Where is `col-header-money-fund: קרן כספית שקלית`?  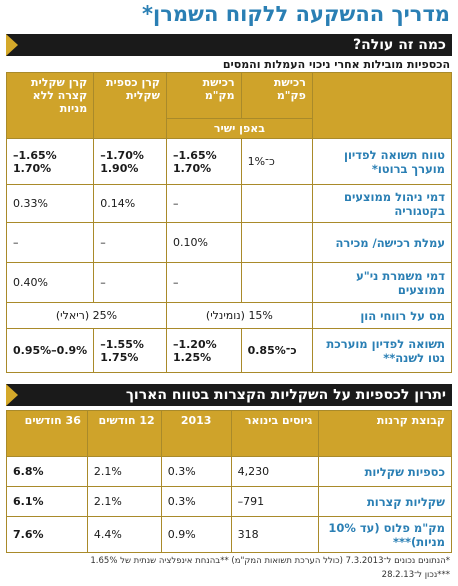 col-header-money-fund: קרן כספית שקלית is located at coordinates (130, 105).